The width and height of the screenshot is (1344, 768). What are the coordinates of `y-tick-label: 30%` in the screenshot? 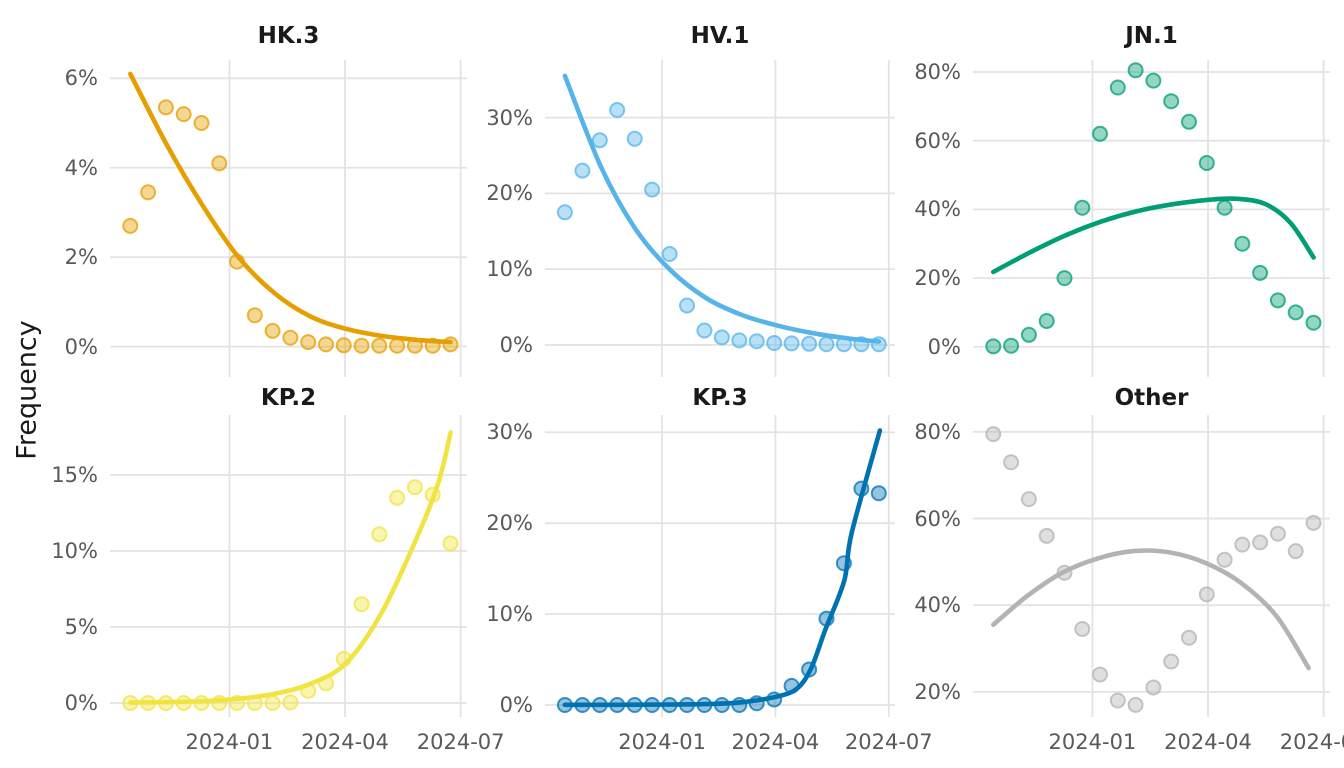 It's located at (509, 432).